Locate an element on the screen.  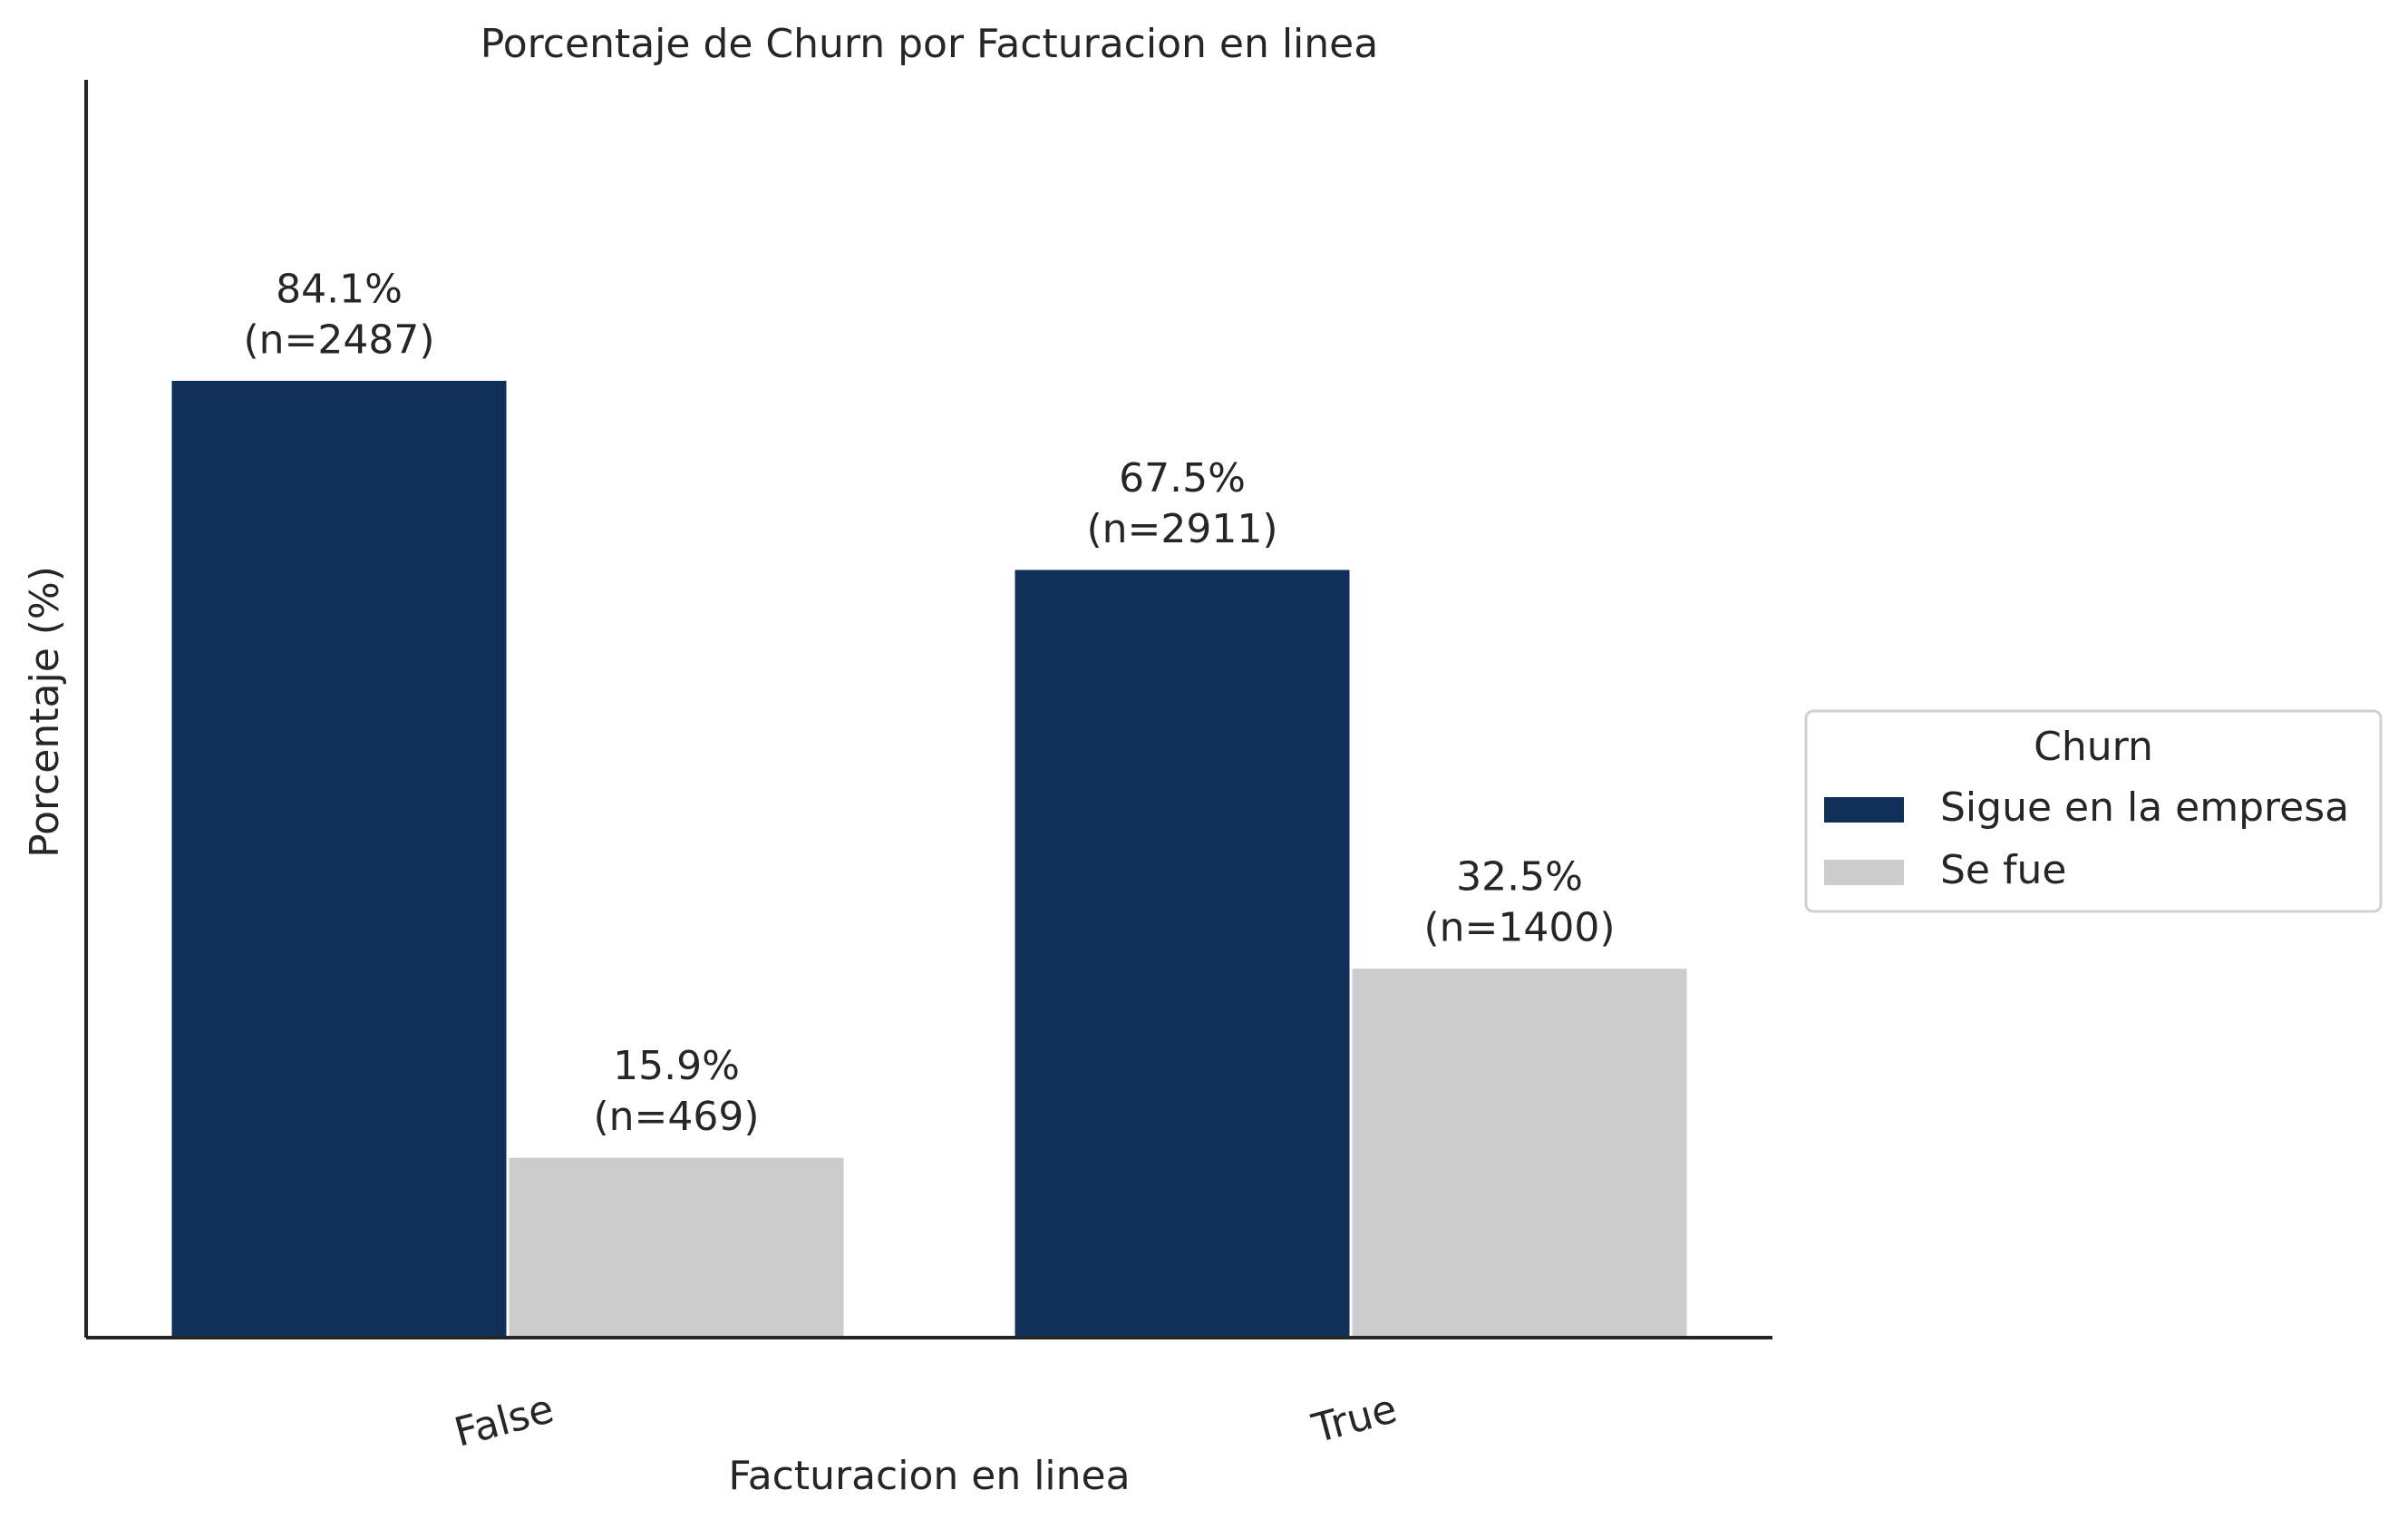
legend-label: Se fue is located at coordinates (2003, 870).